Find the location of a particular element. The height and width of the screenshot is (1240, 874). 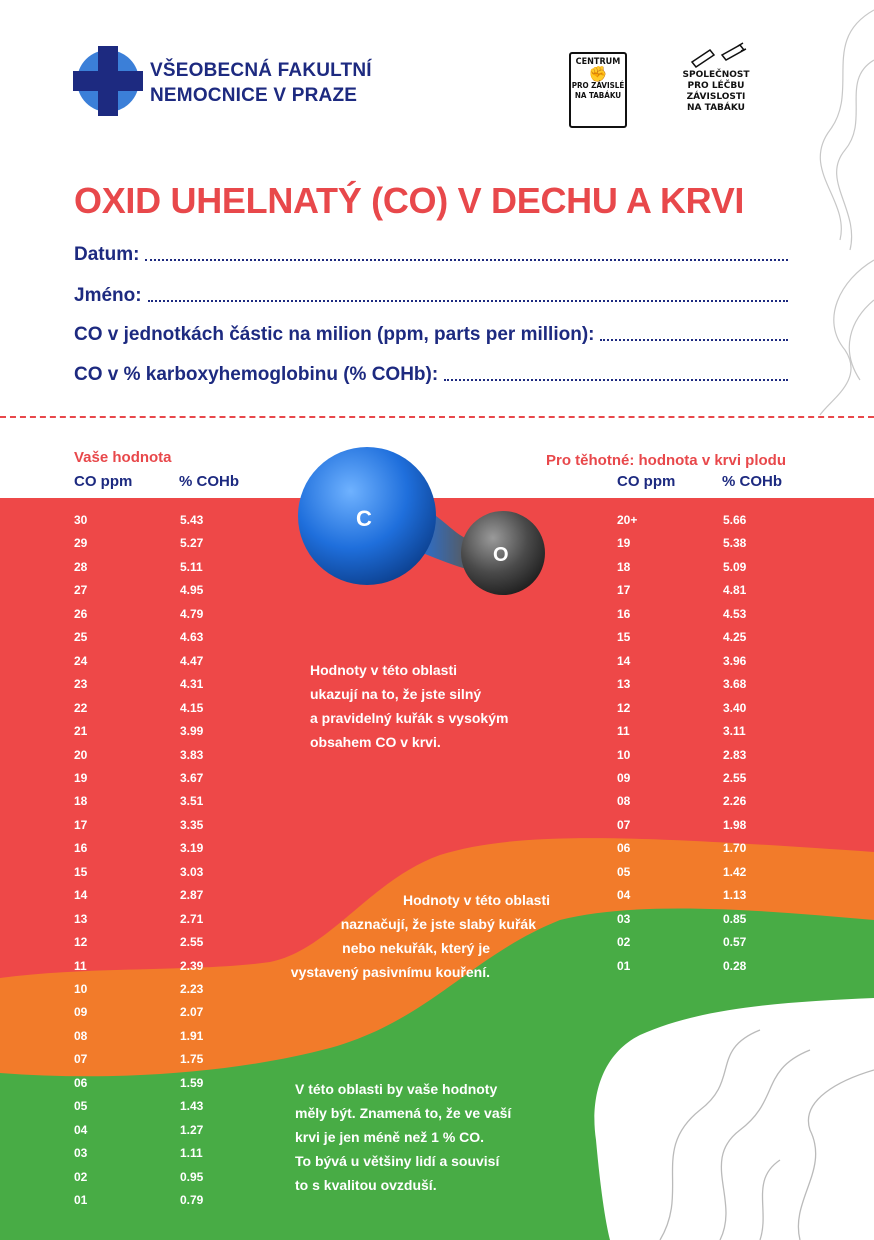

cohb-cell: 1.13 is located at coordinates (735, 895).